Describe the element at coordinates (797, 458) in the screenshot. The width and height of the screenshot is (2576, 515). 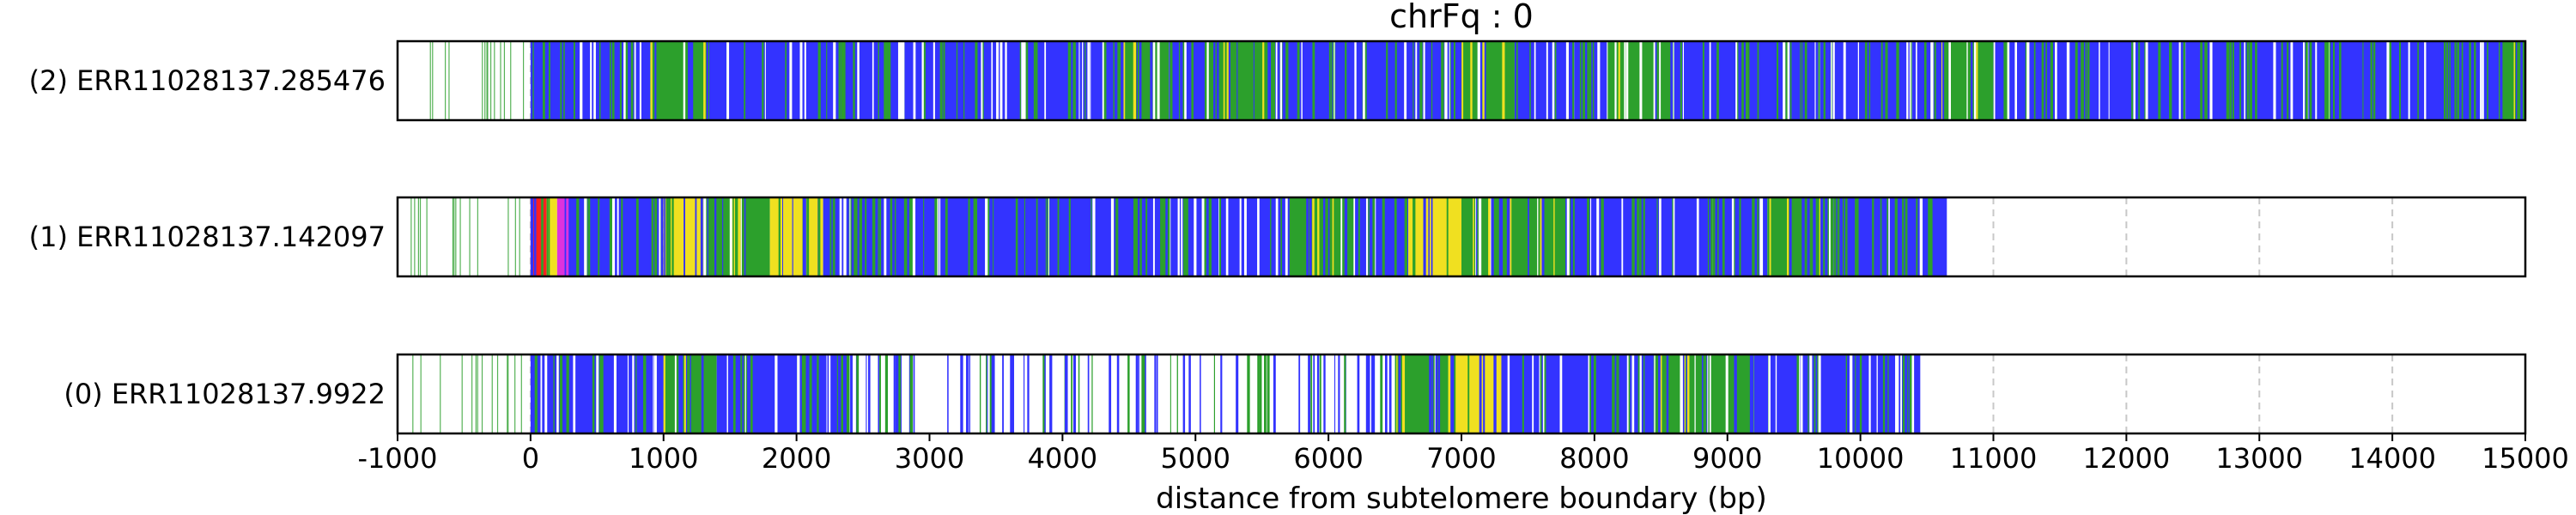
I see `x-tick-label: 2000` at that location.